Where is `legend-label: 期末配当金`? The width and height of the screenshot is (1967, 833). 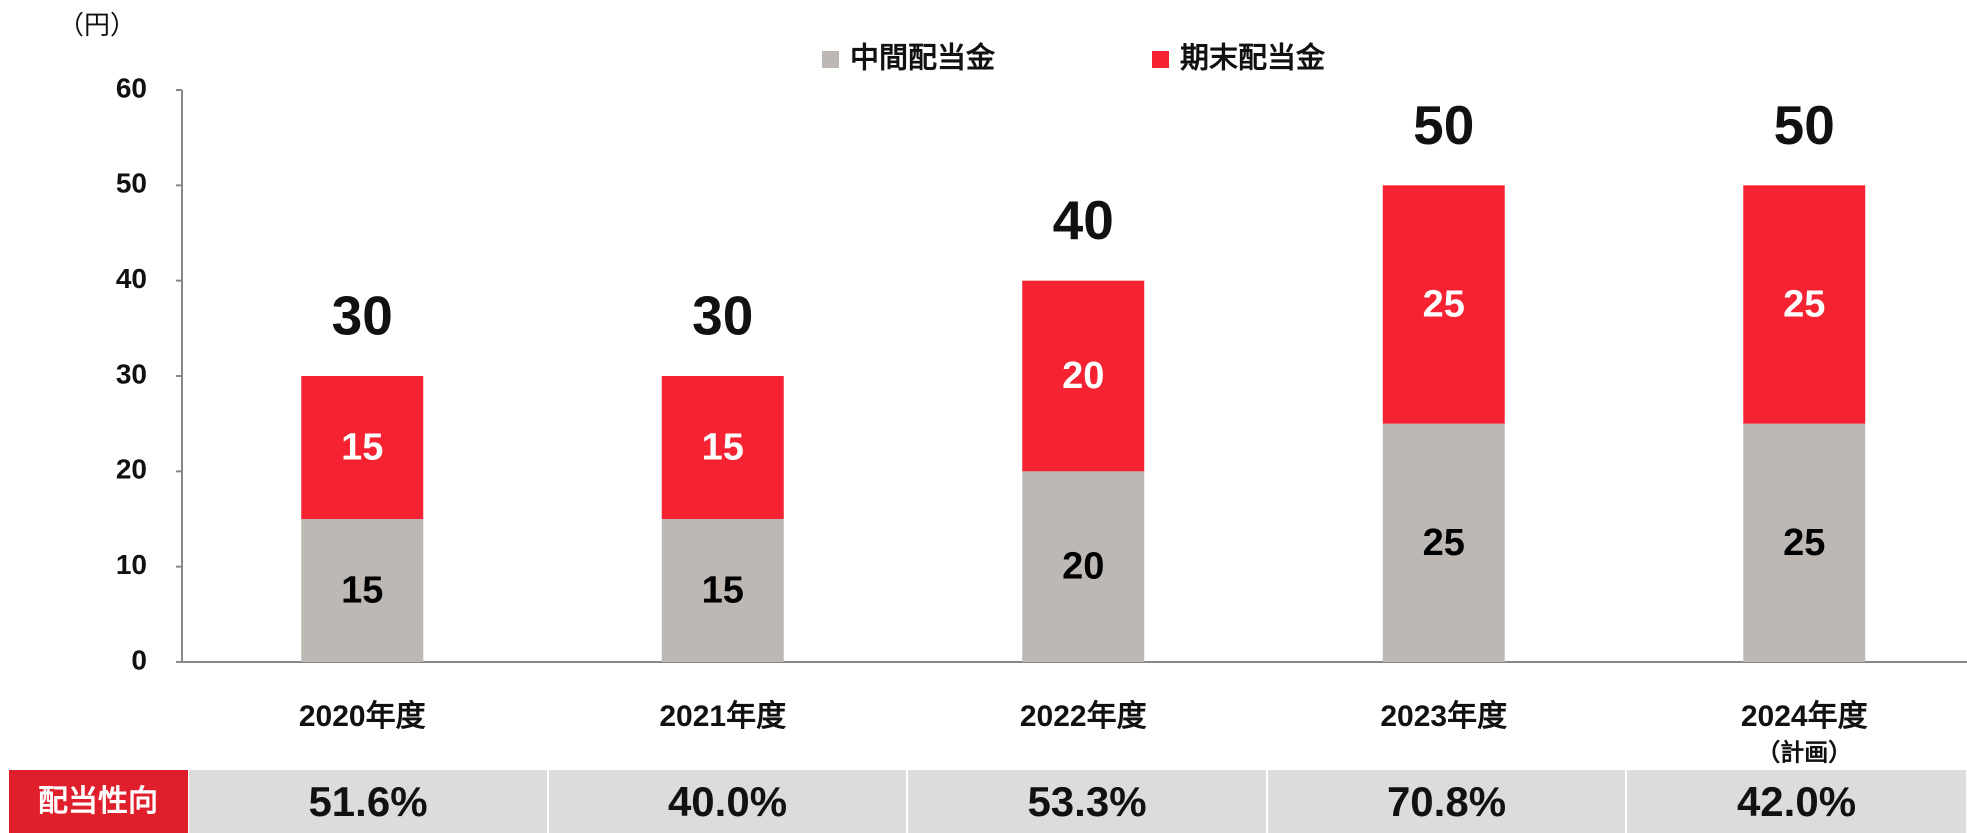
legend-label: 期末配当金 is located at coordinates (1253, 58).